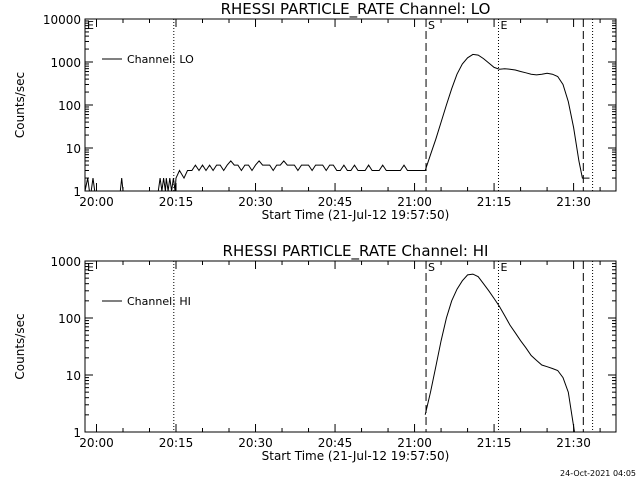 The width and height of the screenshot is (640, 480). Describe the element at coordinates (160, 59) in the screenshot. I see `legend-label: Channel: LO` at that location.